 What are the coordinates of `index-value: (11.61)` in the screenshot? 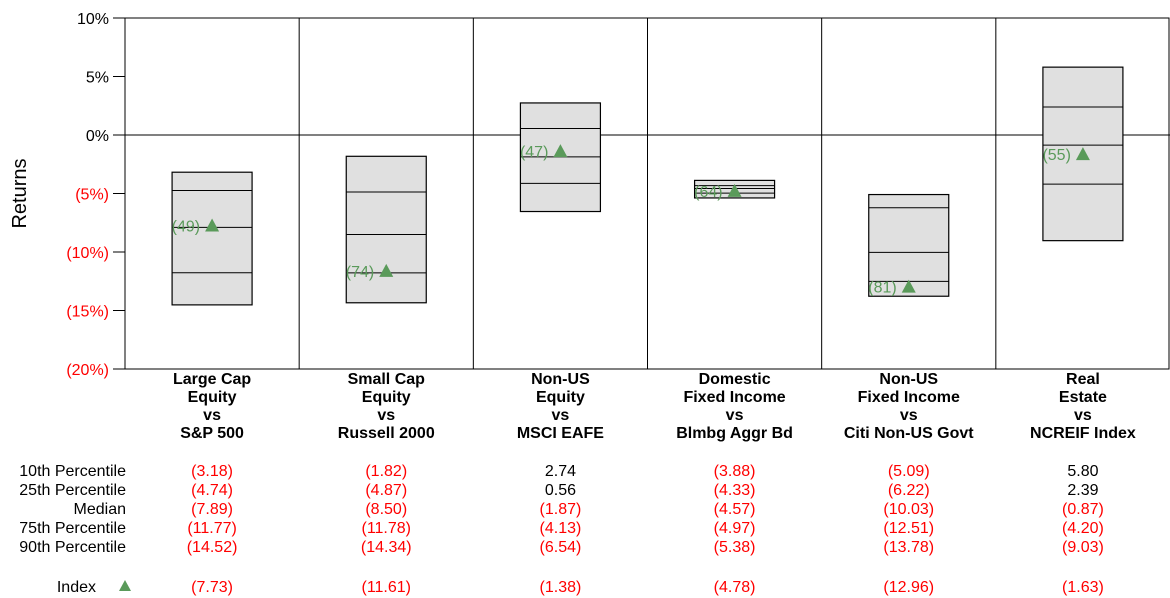 It's located at (386, 587).